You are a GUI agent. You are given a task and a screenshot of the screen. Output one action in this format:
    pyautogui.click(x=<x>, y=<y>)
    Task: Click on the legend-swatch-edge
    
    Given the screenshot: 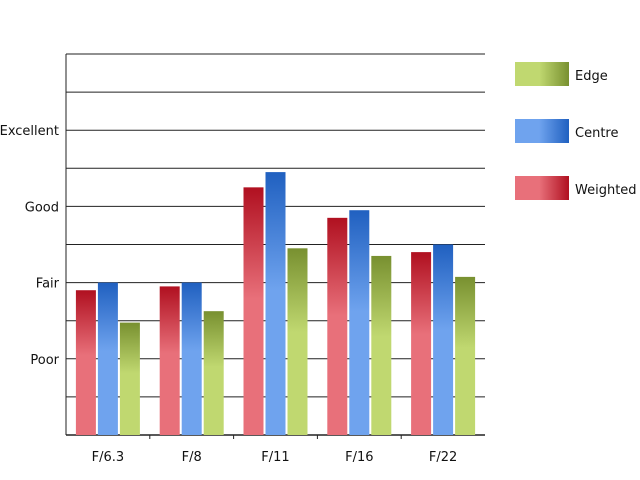 What is the action you would take?
    pyautogui.click(x=542, y=74)
    